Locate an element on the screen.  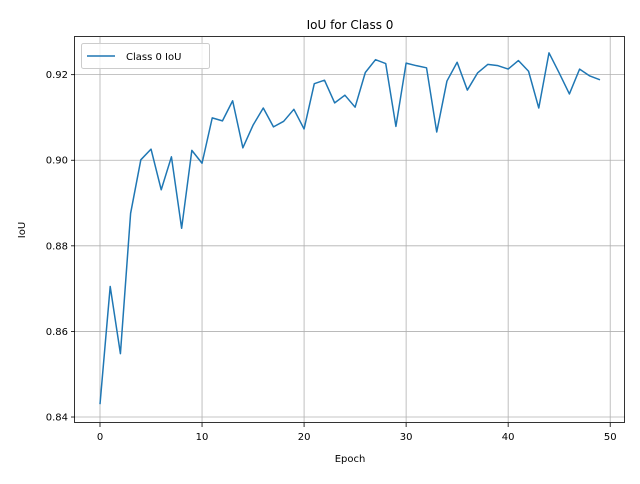
y-axis-label: IoU is located at coordinates (22, 230).